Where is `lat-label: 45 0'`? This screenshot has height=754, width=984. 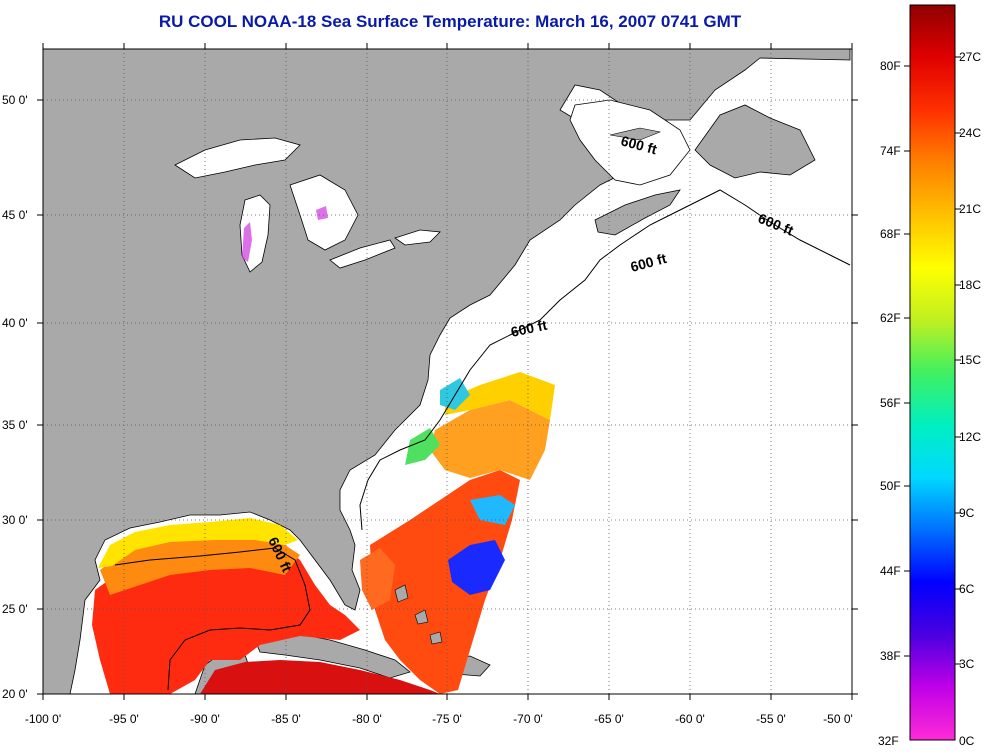 lat-label: 45 0' is located at coordinates (15, 215).